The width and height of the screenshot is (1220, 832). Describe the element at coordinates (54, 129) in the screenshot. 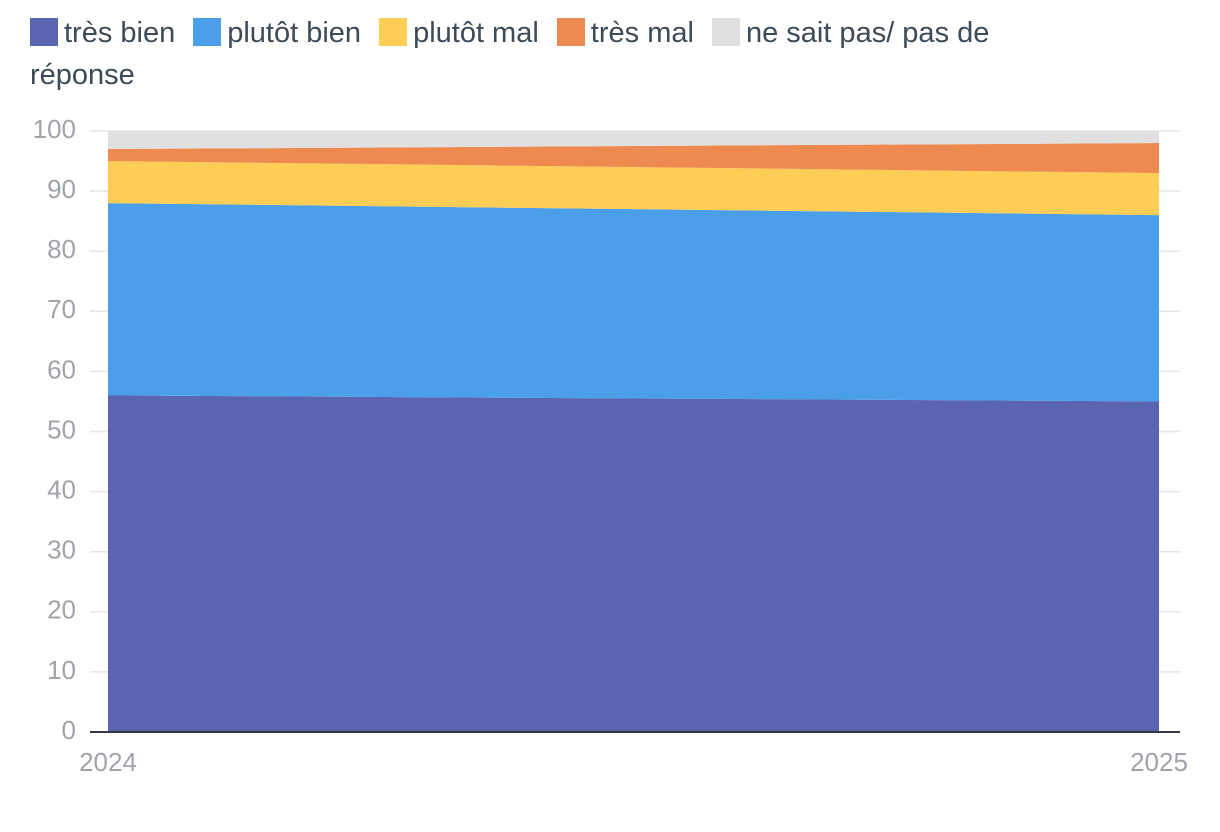

I see `y-tick-label: 100` at that location.